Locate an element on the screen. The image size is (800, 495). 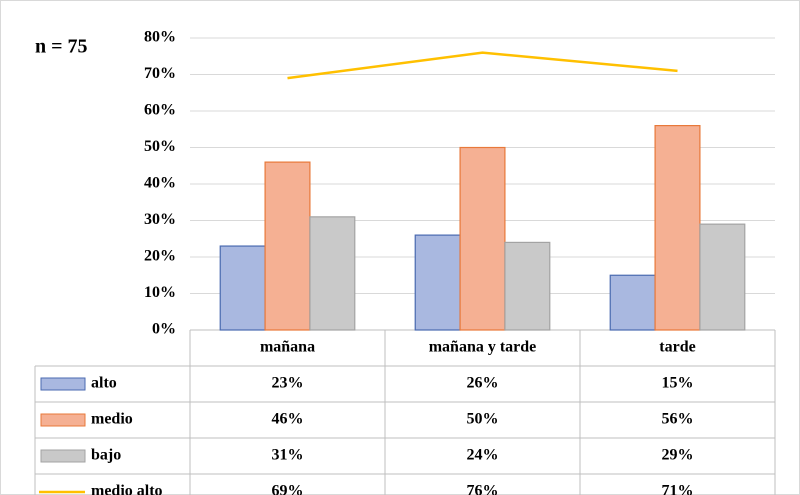
line-series is located at coordinates (482, 65).